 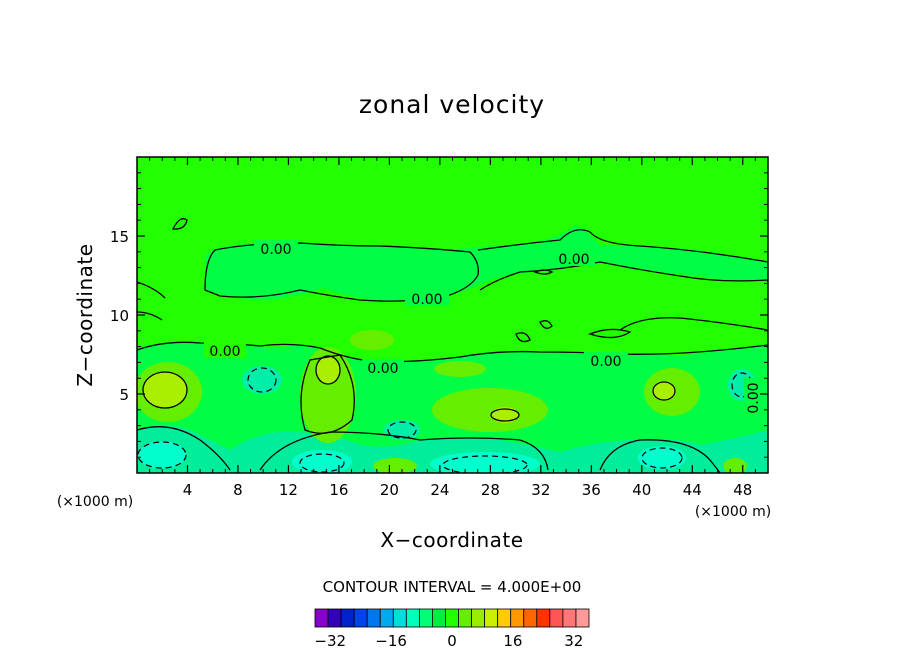 What do you see at coordinates (391, 641) in the screenshot?
I see `colorbar-tick-label: −16` at bounding box center [391, 641].